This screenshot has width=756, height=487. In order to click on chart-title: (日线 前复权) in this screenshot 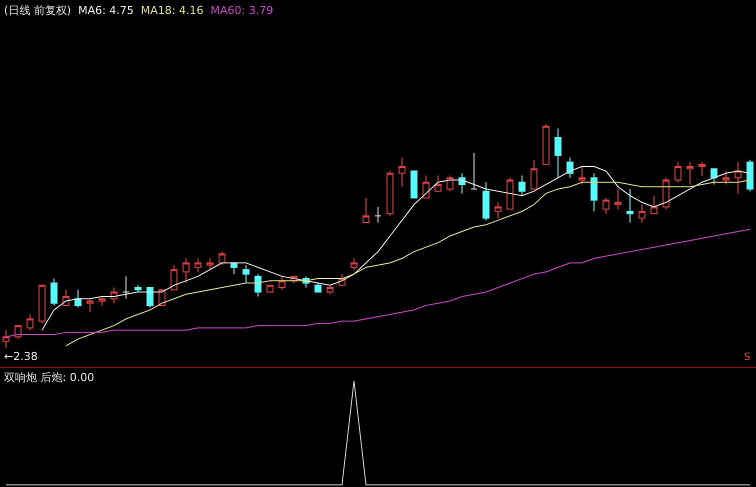, I will do `click(38, 10)`.